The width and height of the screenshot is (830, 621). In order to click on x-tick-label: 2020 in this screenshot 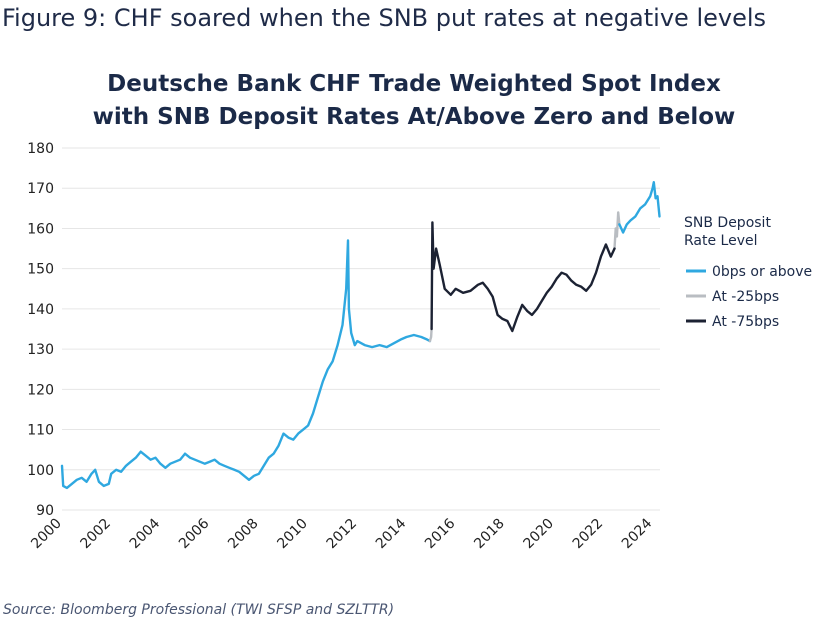, I will do `click(538, 534)`.